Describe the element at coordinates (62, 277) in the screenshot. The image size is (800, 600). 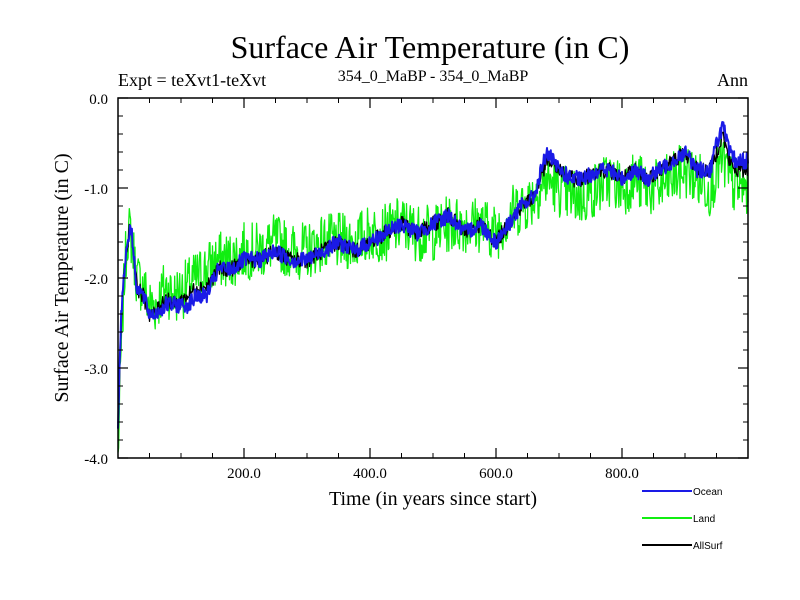
I see `y-axis-label: Surface Air Temperature (in C)` at that location.